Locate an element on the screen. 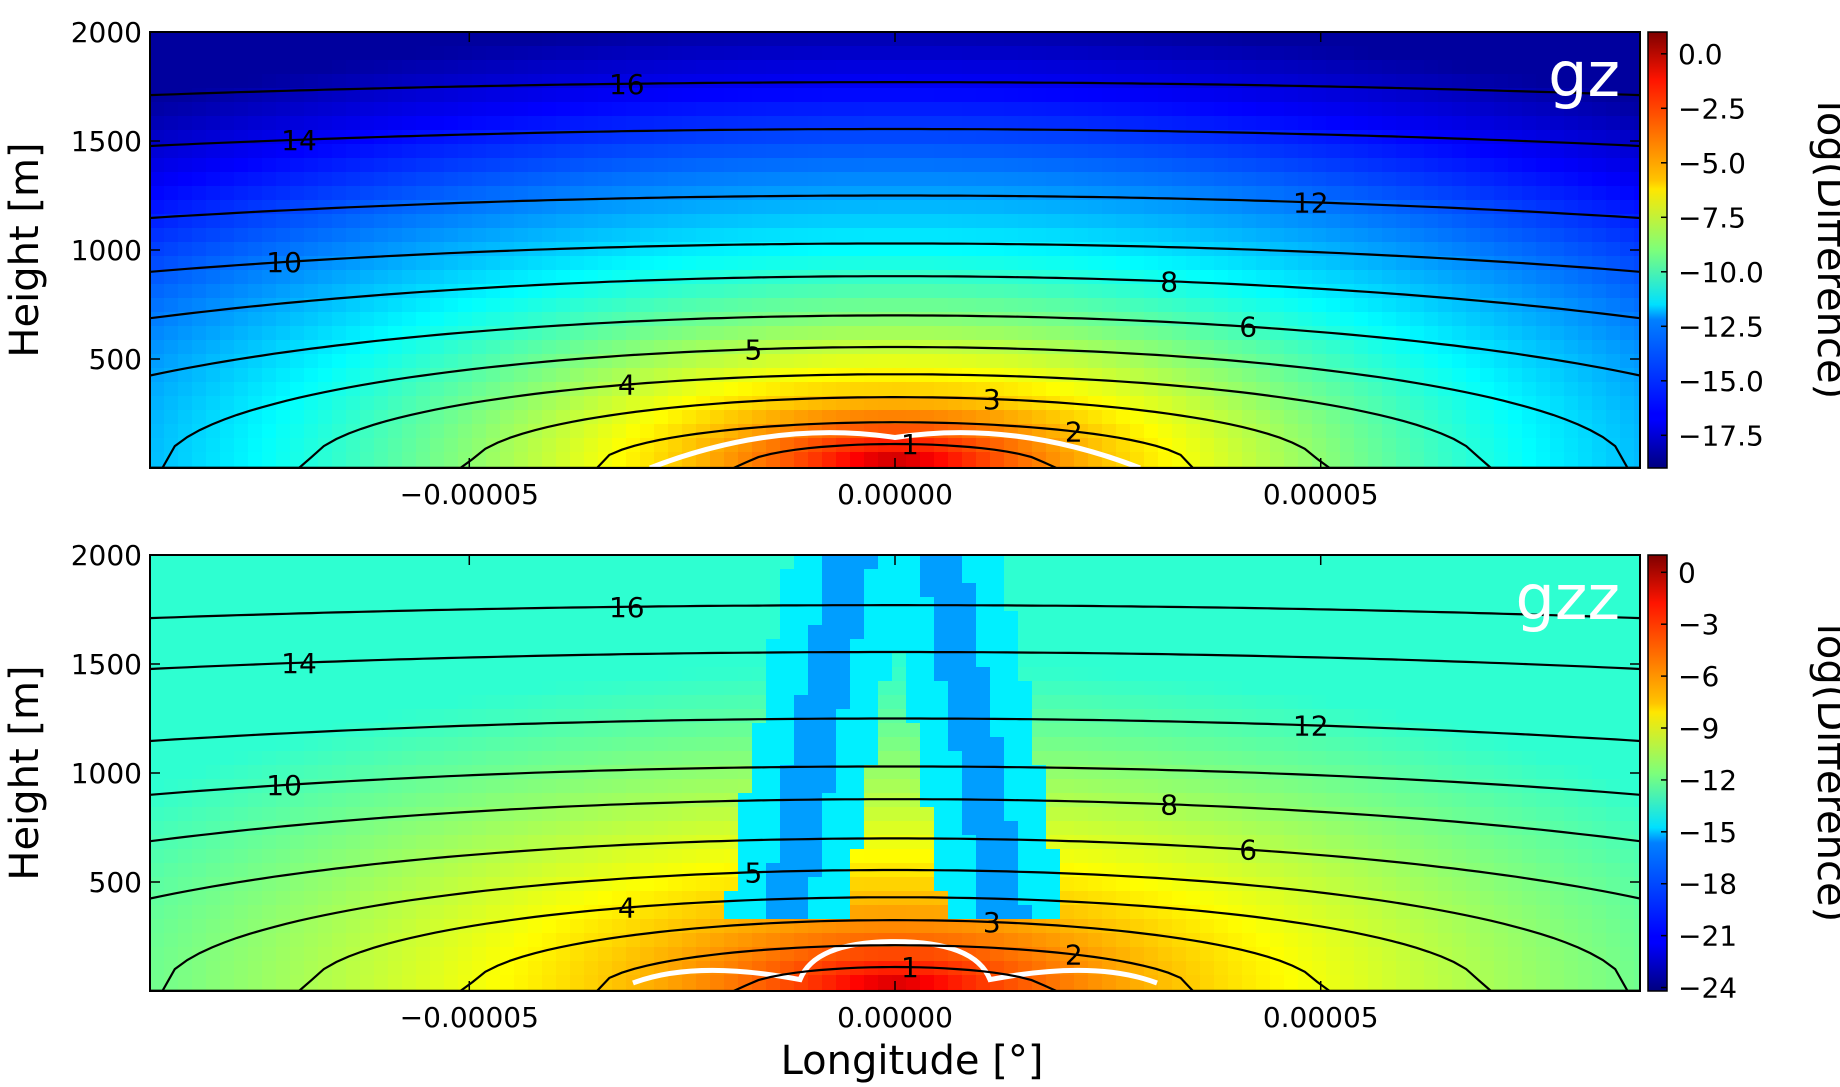 The width and height of the screenshot is (1840, 1087). colorbar-tick-label: −5.0 is located at coordinates (1712, 163).